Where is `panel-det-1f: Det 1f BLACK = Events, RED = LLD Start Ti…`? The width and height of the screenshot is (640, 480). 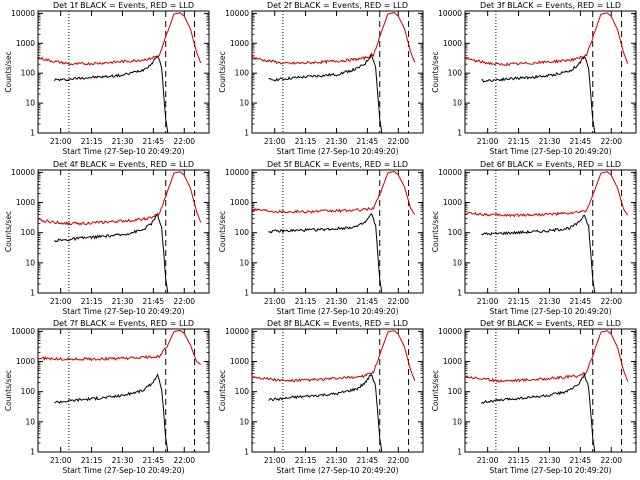 panel-det-1f: Det 1f BLACK = Events, RED = LLD Start Ti… is located at coordinates (107, 78).